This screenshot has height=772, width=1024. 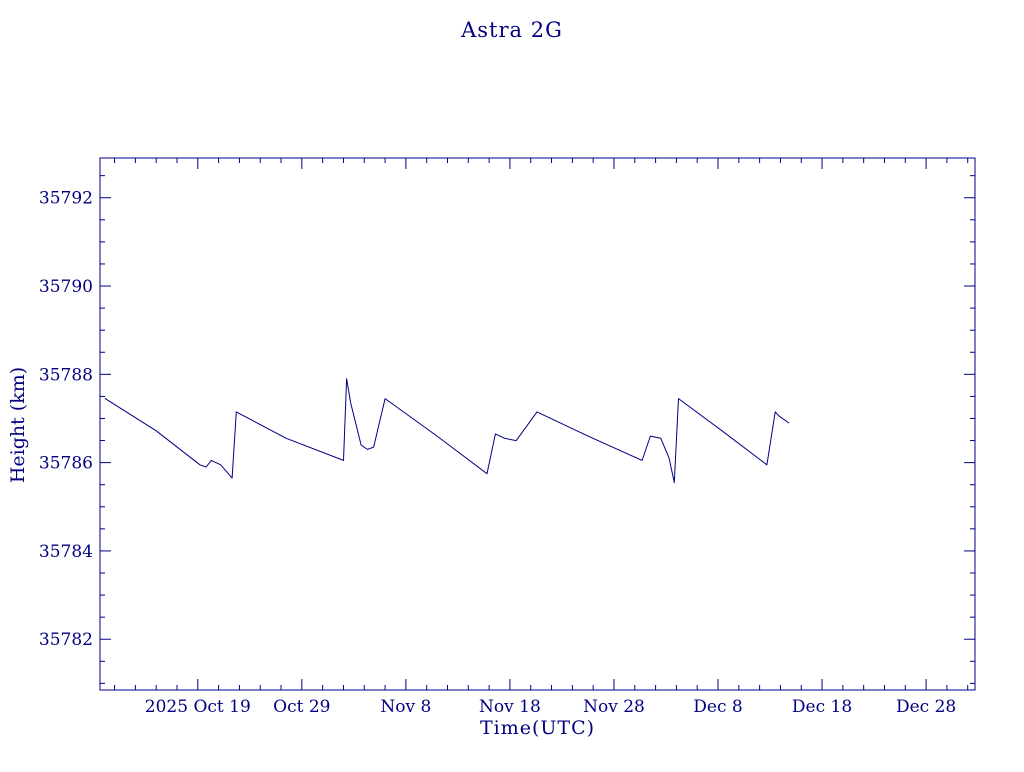 I want to click on x-tick-label: Oct 29, so click(x=301, y=707).